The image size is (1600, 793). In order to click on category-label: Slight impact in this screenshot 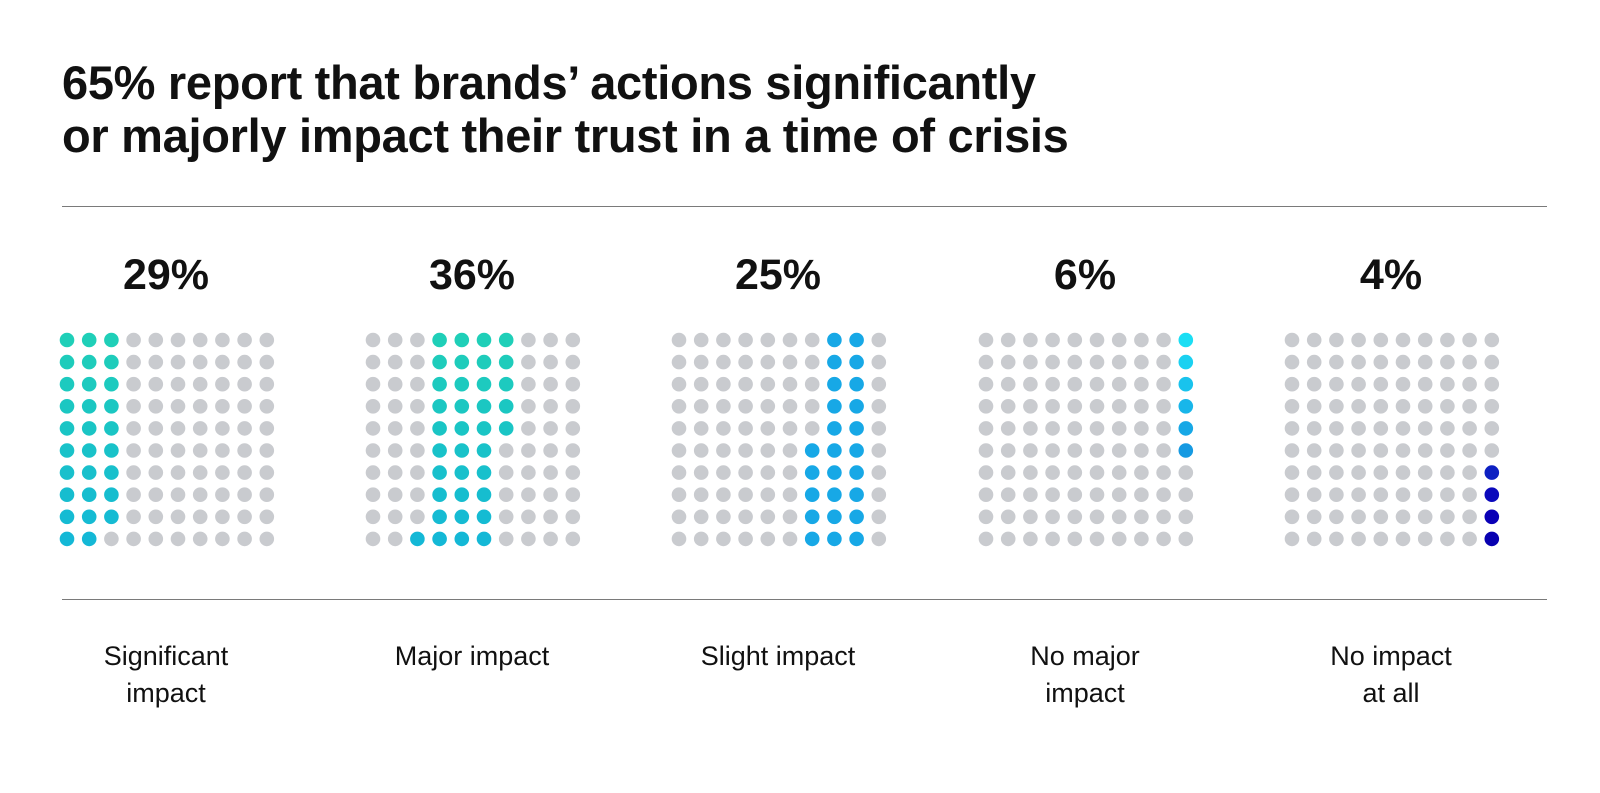, I will do `click(778, 656)`.